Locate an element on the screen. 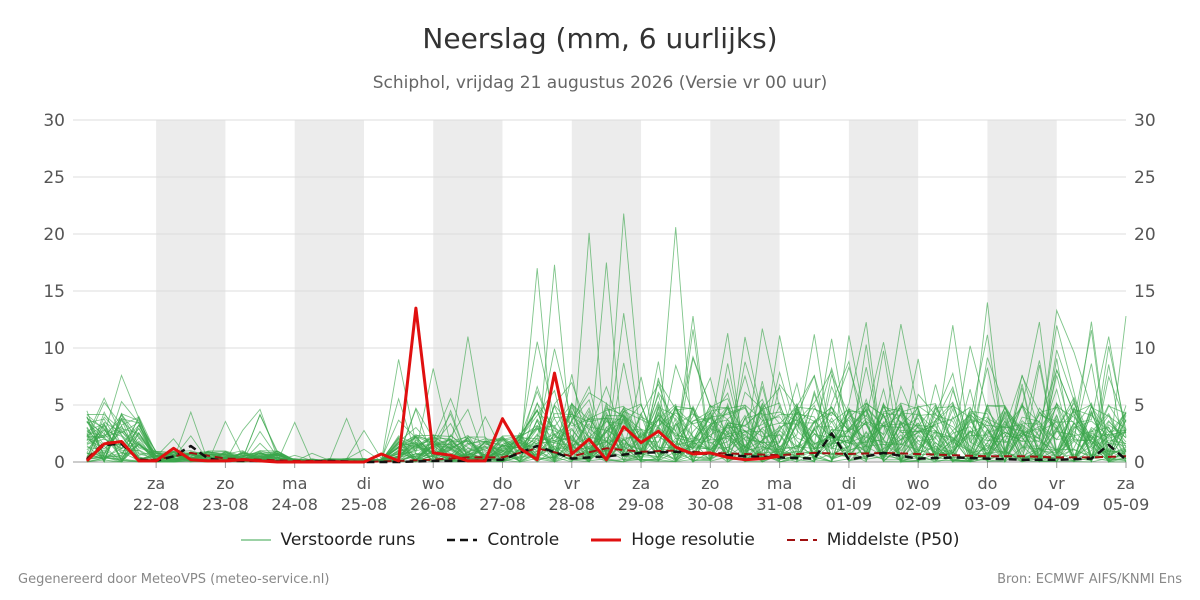 The height and width of the screenshot is (600, 1200). x-tick-label-date: 26-08 is located at coordinates (433, 504).